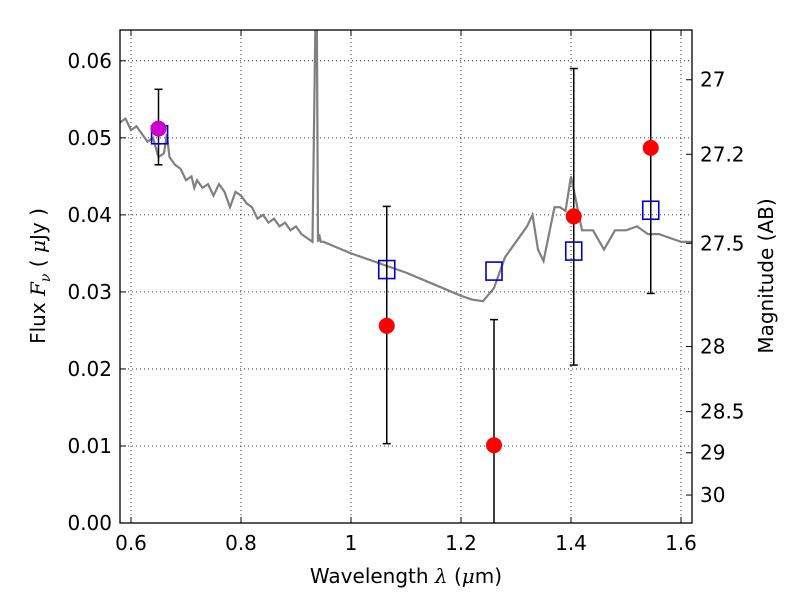  Describe the element at coordinates (712, 453) in the screenshot. I see `right-tick-label: 29` at that location.